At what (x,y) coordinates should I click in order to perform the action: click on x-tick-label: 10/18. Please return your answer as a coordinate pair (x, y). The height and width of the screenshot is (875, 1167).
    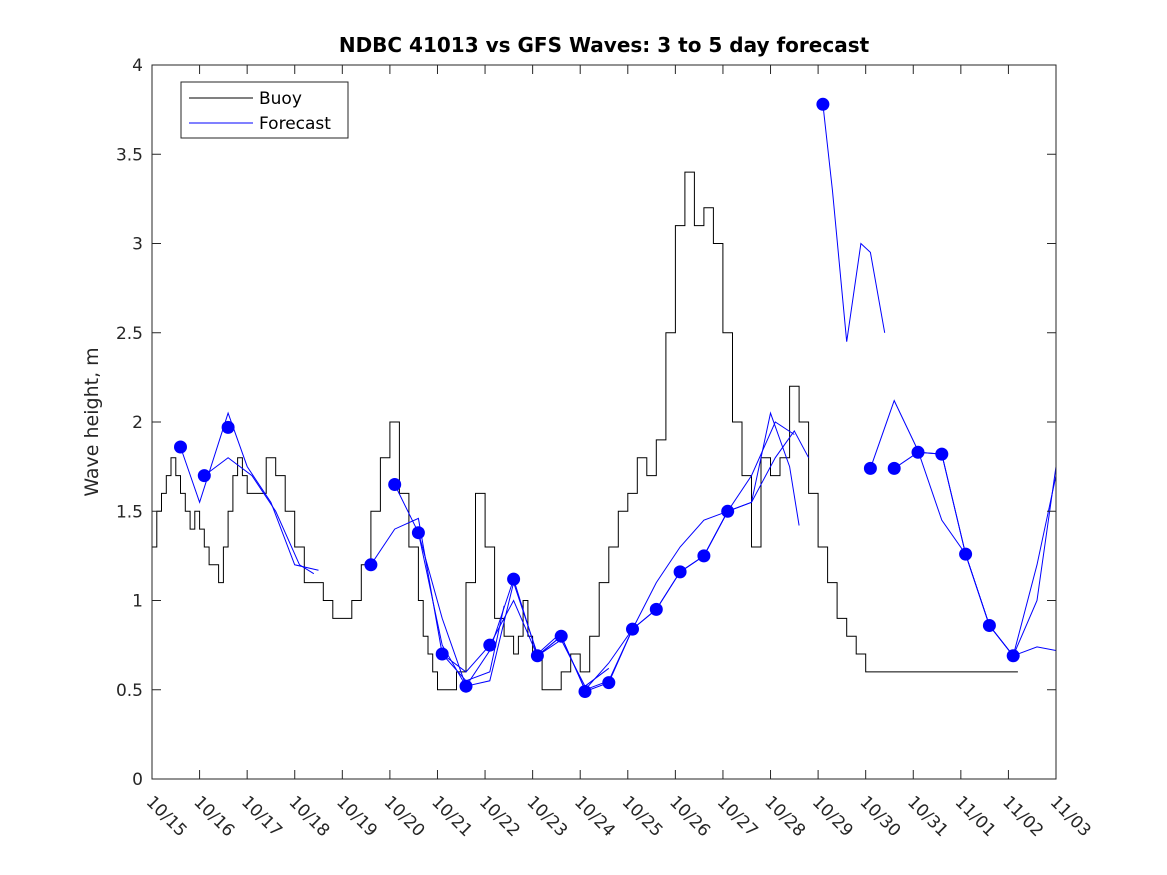
    Looking at the image, I should click on (309, 816).